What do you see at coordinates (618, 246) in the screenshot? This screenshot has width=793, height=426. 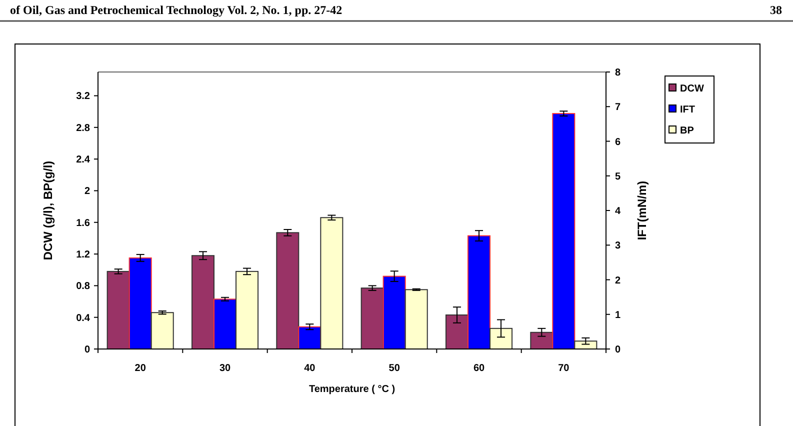 I see `y2-tick-label: 3` at bounding box center [618, 246].